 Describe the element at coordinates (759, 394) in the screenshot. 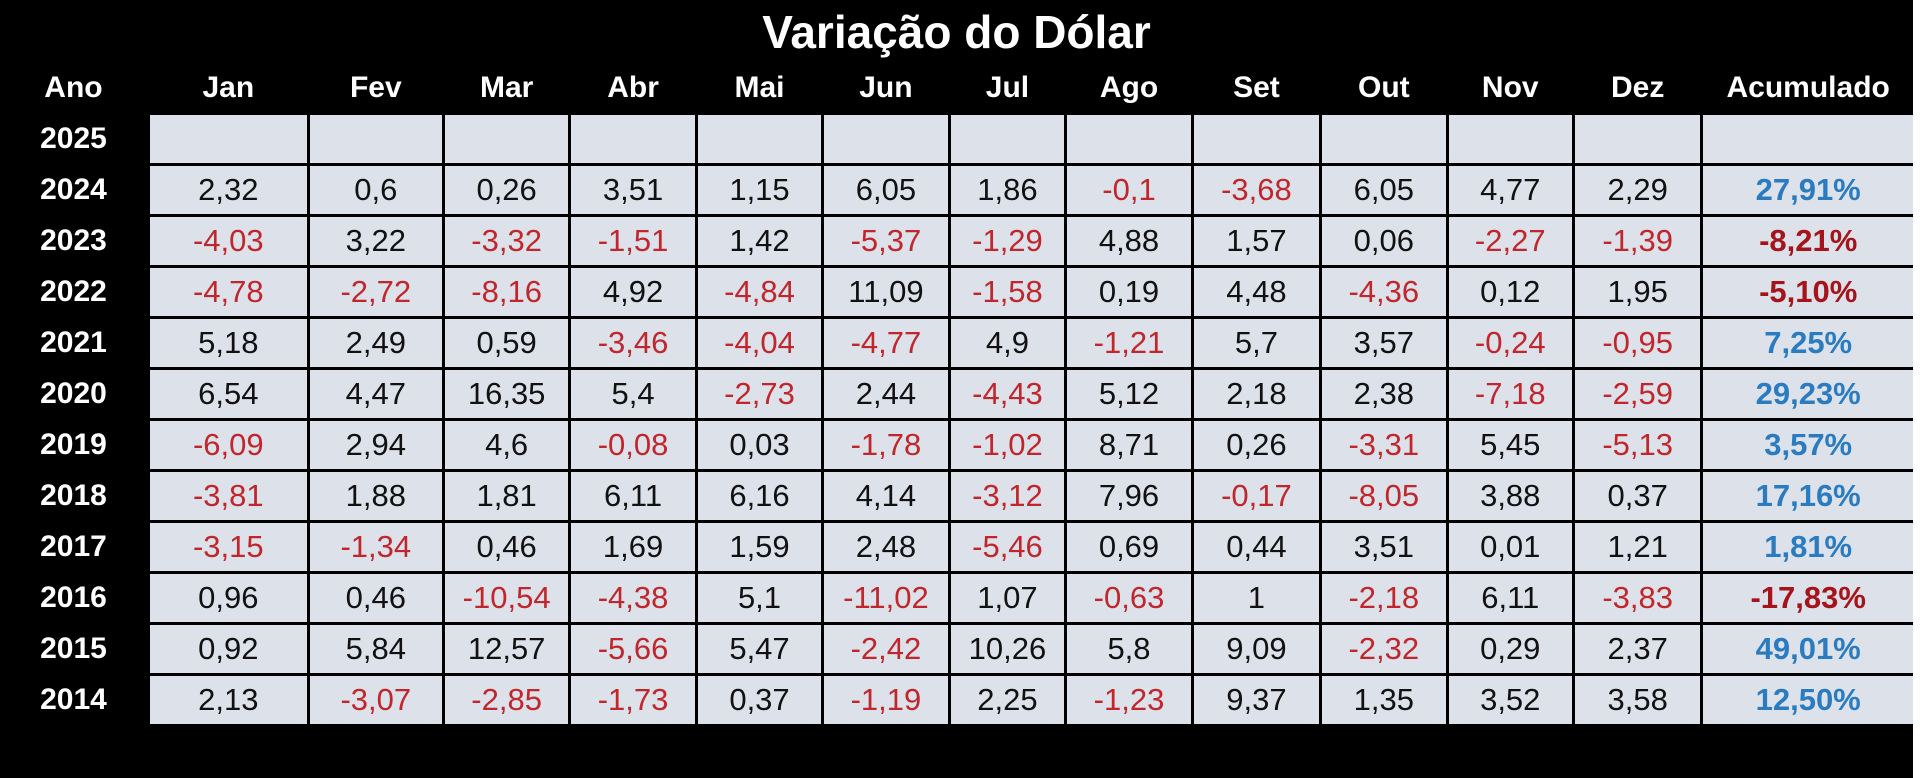

I see `cell: -2,73` at that location.